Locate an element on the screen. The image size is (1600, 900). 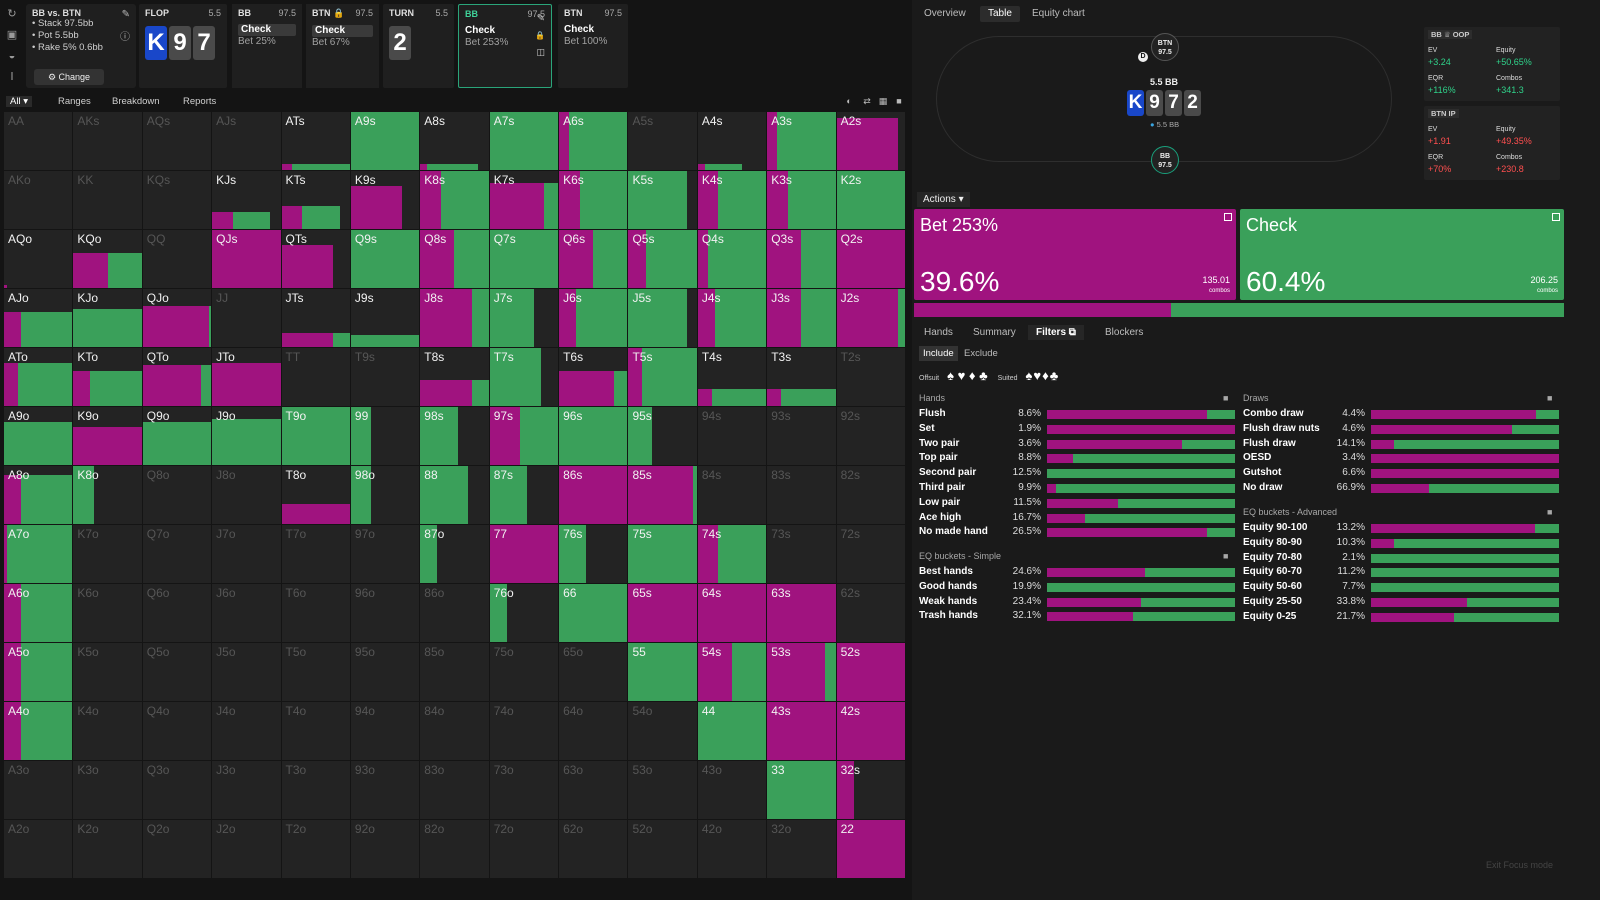
hand-cell: 42s is located at coordinates (871, 731).